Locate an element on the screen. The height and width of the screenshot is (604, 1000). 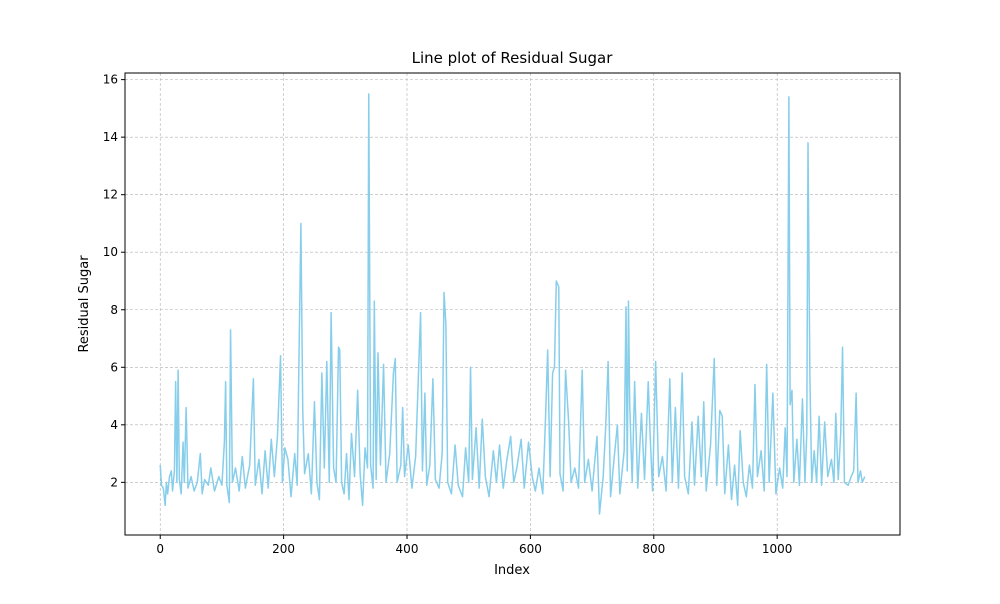
x-tick-label: 200 is located at coordinates (283, 549).